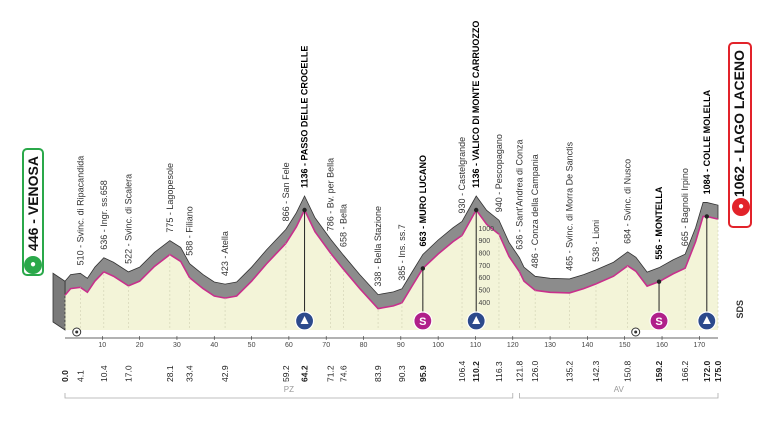  What do you see at coordinates (699, 345) in the screenshot?
I see `x-tick-label: 170` at bounding box center [699, 345].